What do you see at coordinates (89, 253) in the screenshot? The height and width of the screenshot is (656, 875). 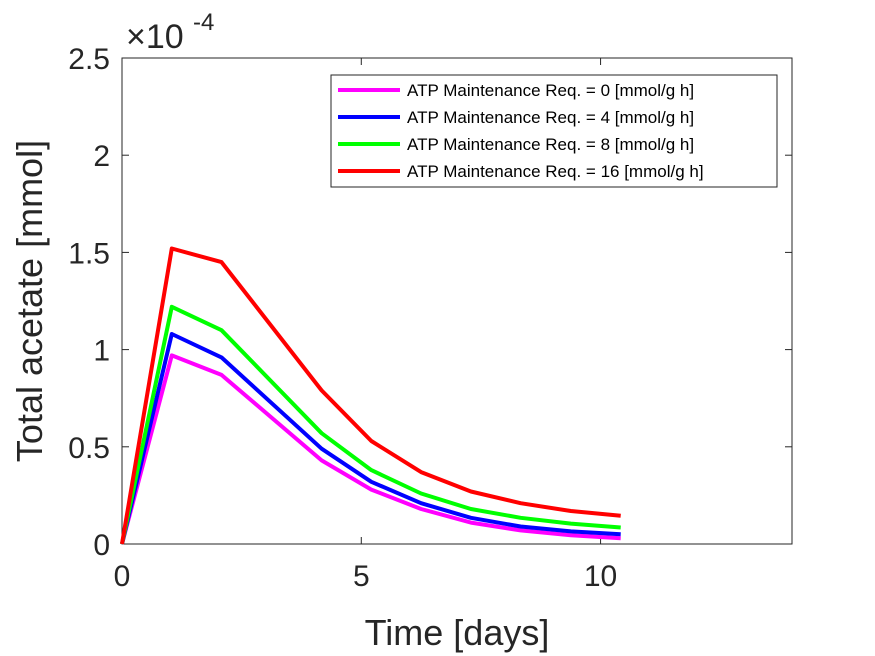 I see `y-tick-label: 1.5` at bounding box center [89, 253].